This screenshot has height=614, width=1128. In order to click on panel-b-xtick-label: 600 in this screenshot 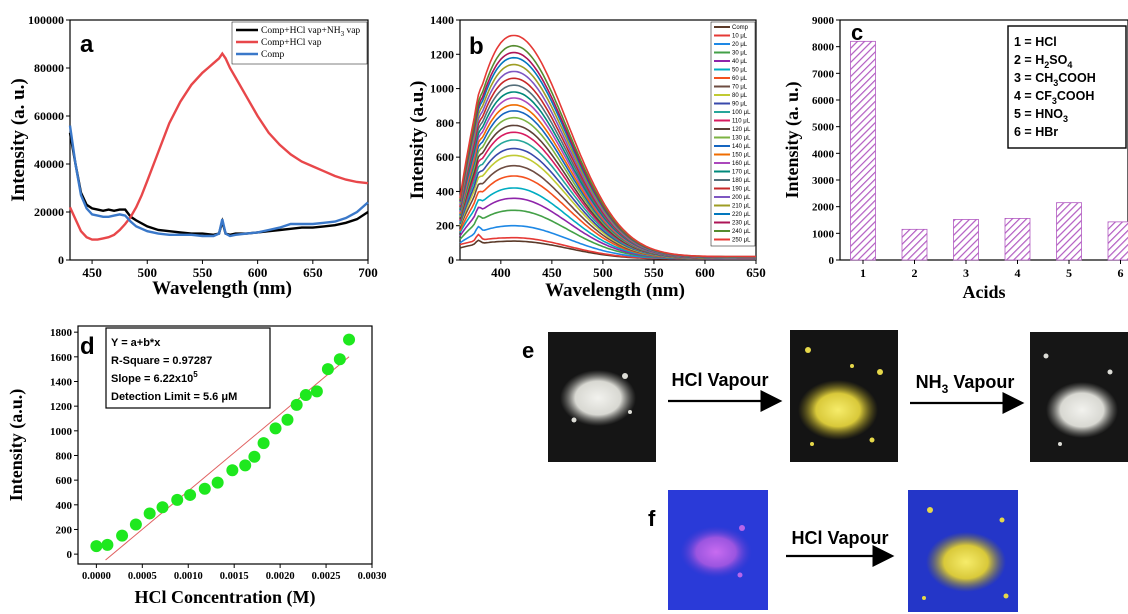, I will do `click(705, 272)`.